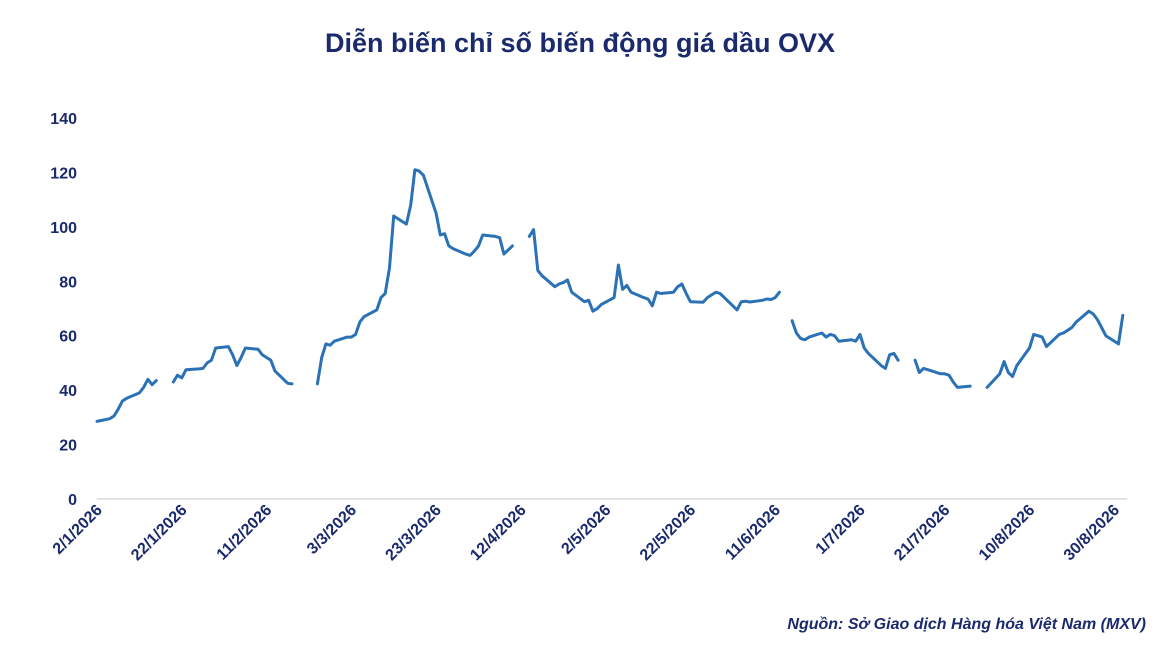 The image size is (1160, 647). I want to click on y-tick-label: 80, so click(68, 282).